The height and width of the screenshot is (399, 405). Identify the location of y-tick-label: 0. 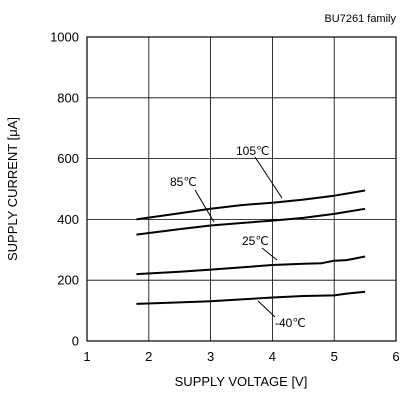
(75, 341).